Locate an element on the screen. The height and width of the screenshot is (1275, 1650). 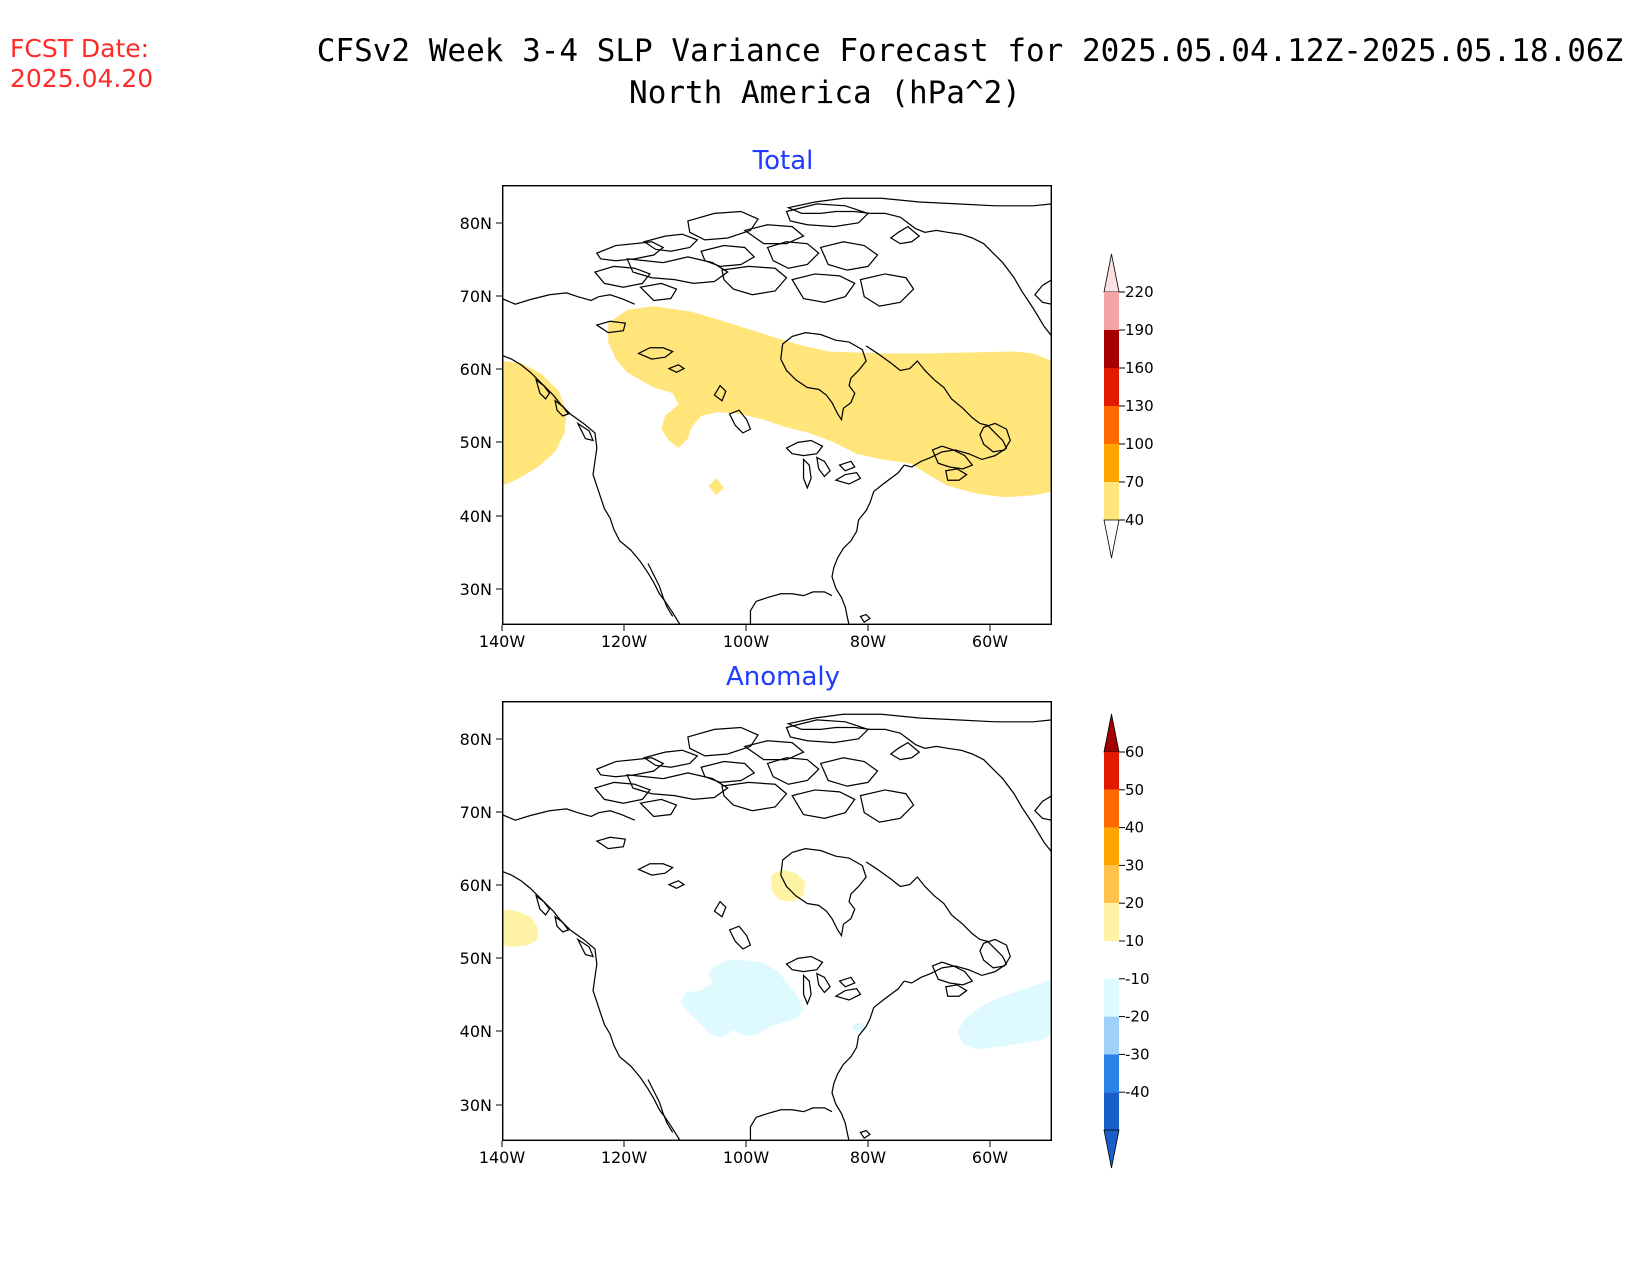
total-lon-label: 80W is located at coordinates (868, 641).